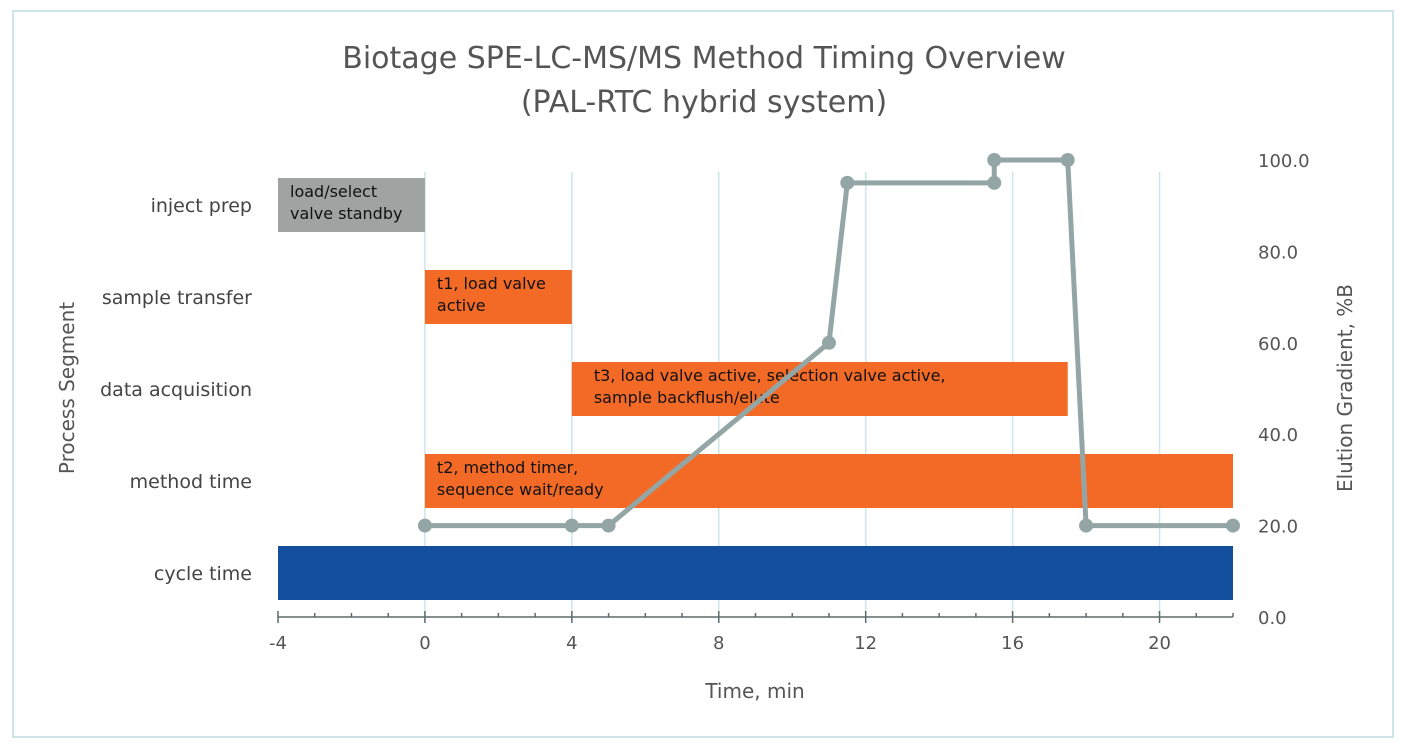 This screenshot has width=1409, height=748. What do you see at coordinates (828, 481) in the screenshot?
I see `bar-method-time` at bounding box center [828, 481].